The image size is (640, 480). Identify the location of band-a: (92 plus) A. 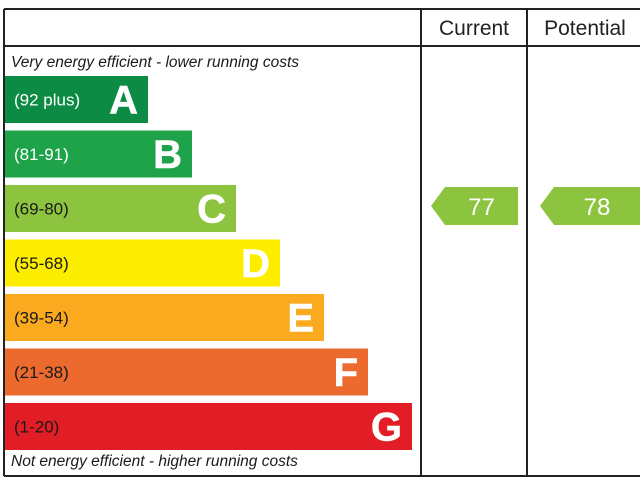
(76, 99).